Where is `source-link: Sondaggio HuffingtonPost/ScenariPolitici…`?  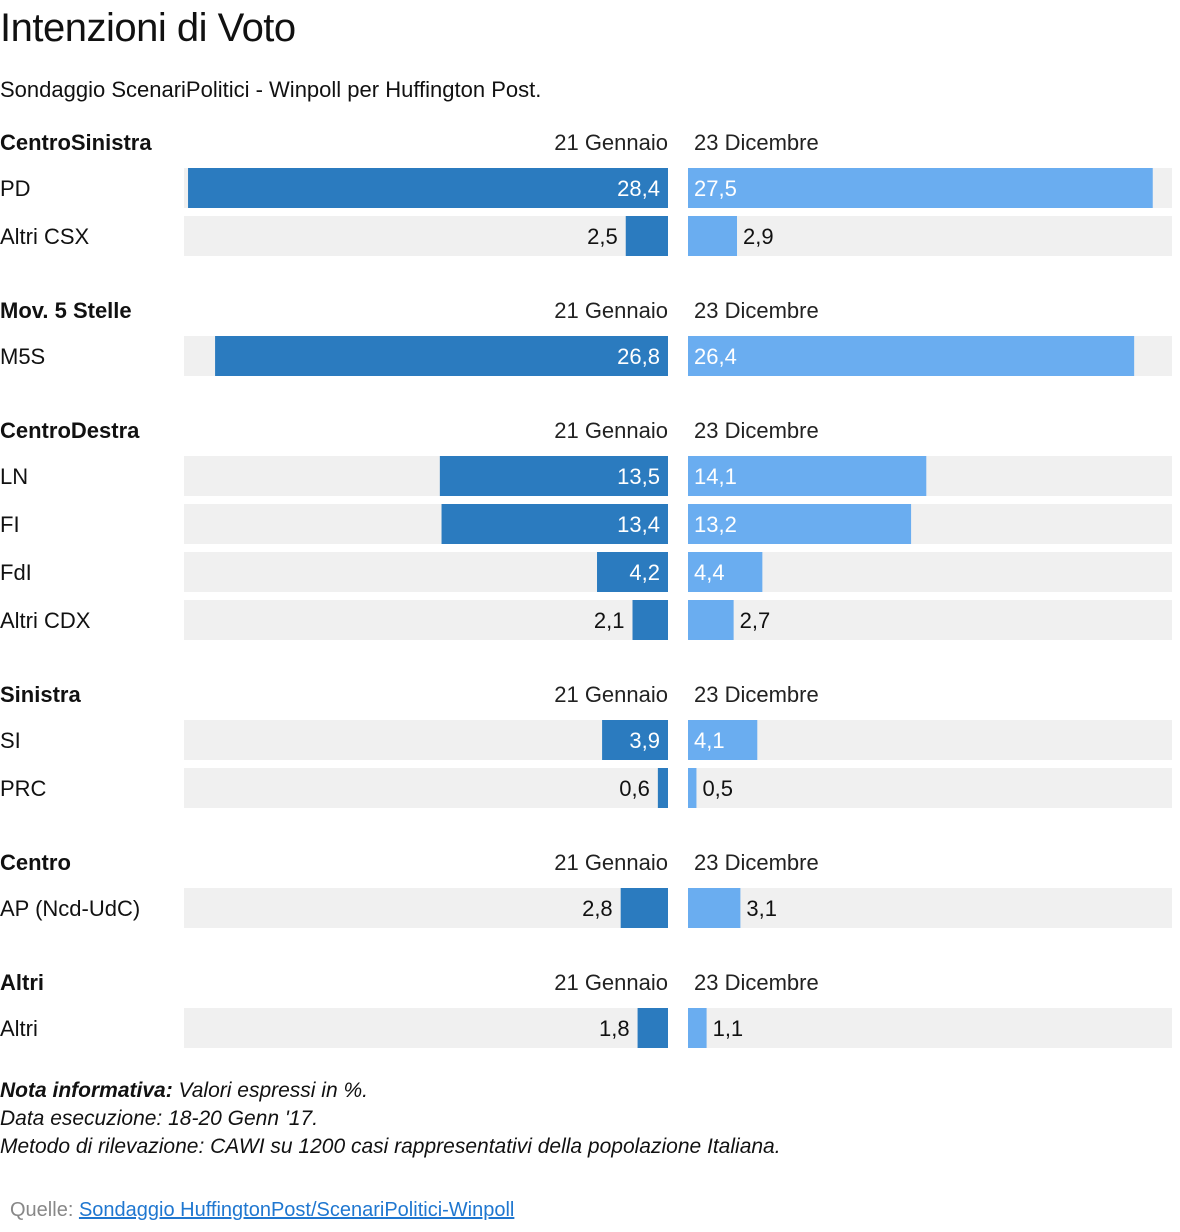 source-link: Sondaggio HuffingtonPost/ScenariPolitici… is located at coordinates (296, 1210).